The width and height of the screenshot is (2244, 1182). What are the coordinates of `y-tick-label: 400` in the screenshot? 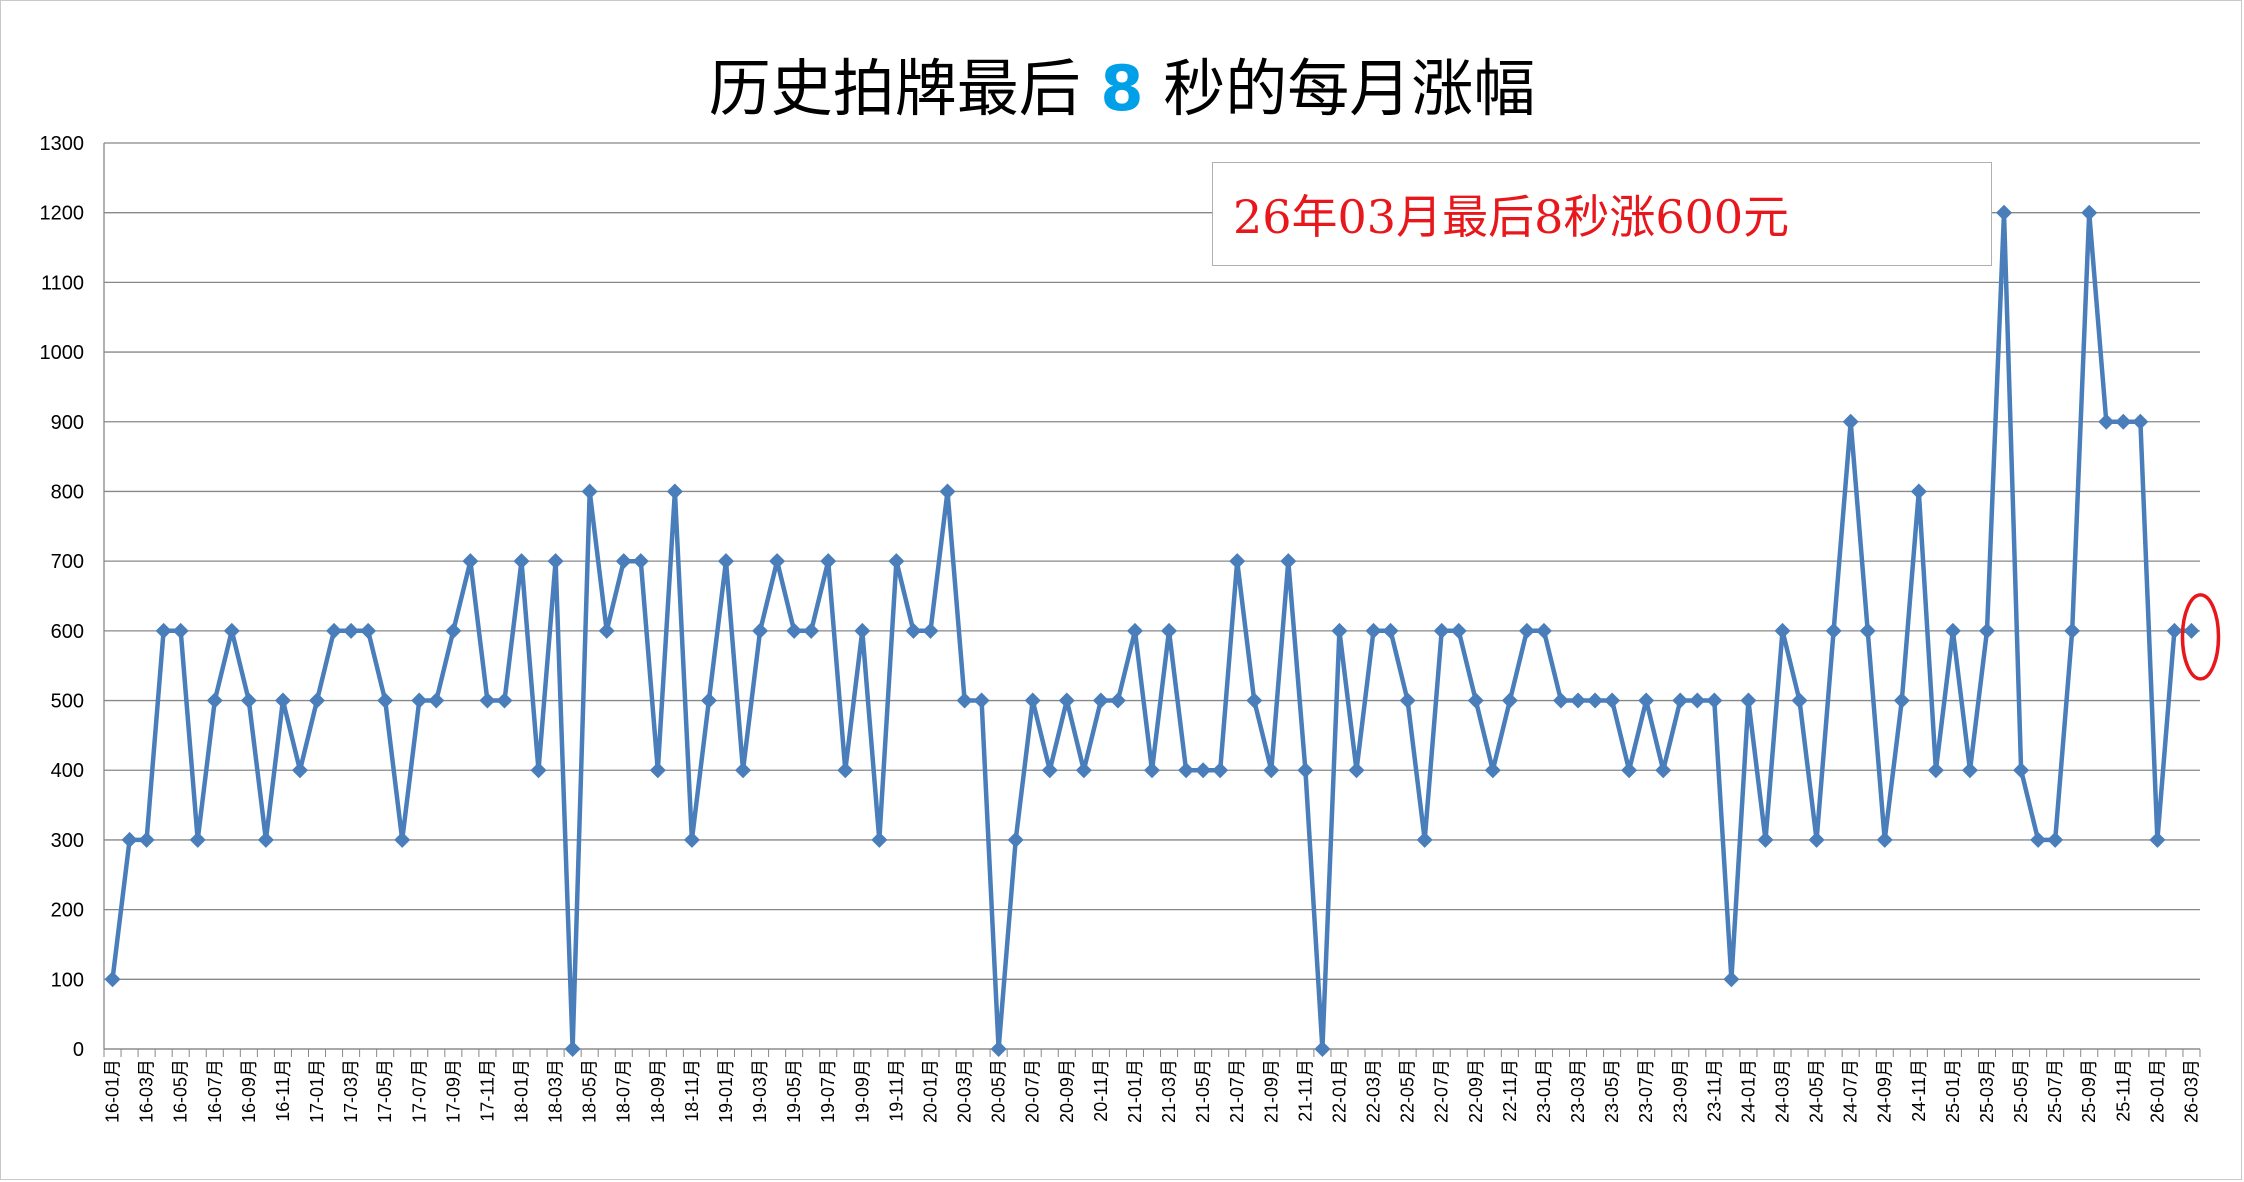 It's located at (67, 771).